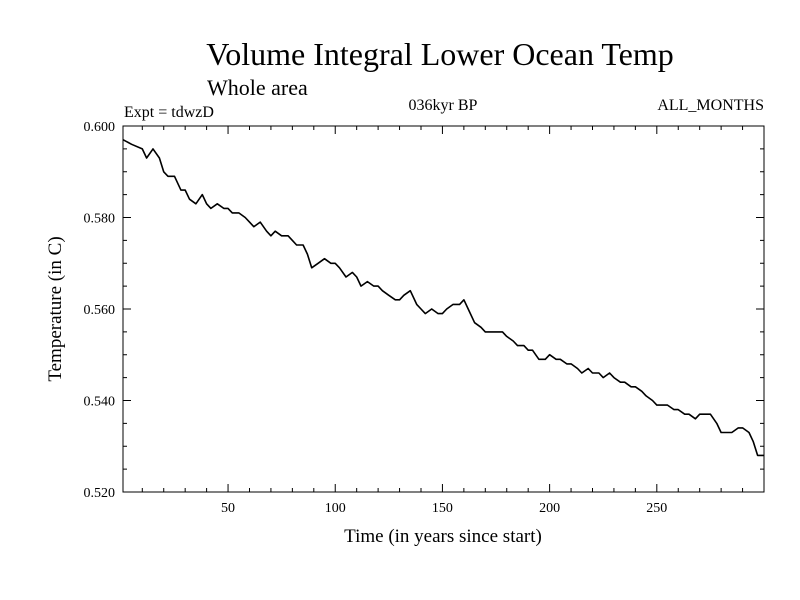  I want to click on y-tick-labels: 0.520 0.540 0.560 0.580 0.600, so click(100, 310).